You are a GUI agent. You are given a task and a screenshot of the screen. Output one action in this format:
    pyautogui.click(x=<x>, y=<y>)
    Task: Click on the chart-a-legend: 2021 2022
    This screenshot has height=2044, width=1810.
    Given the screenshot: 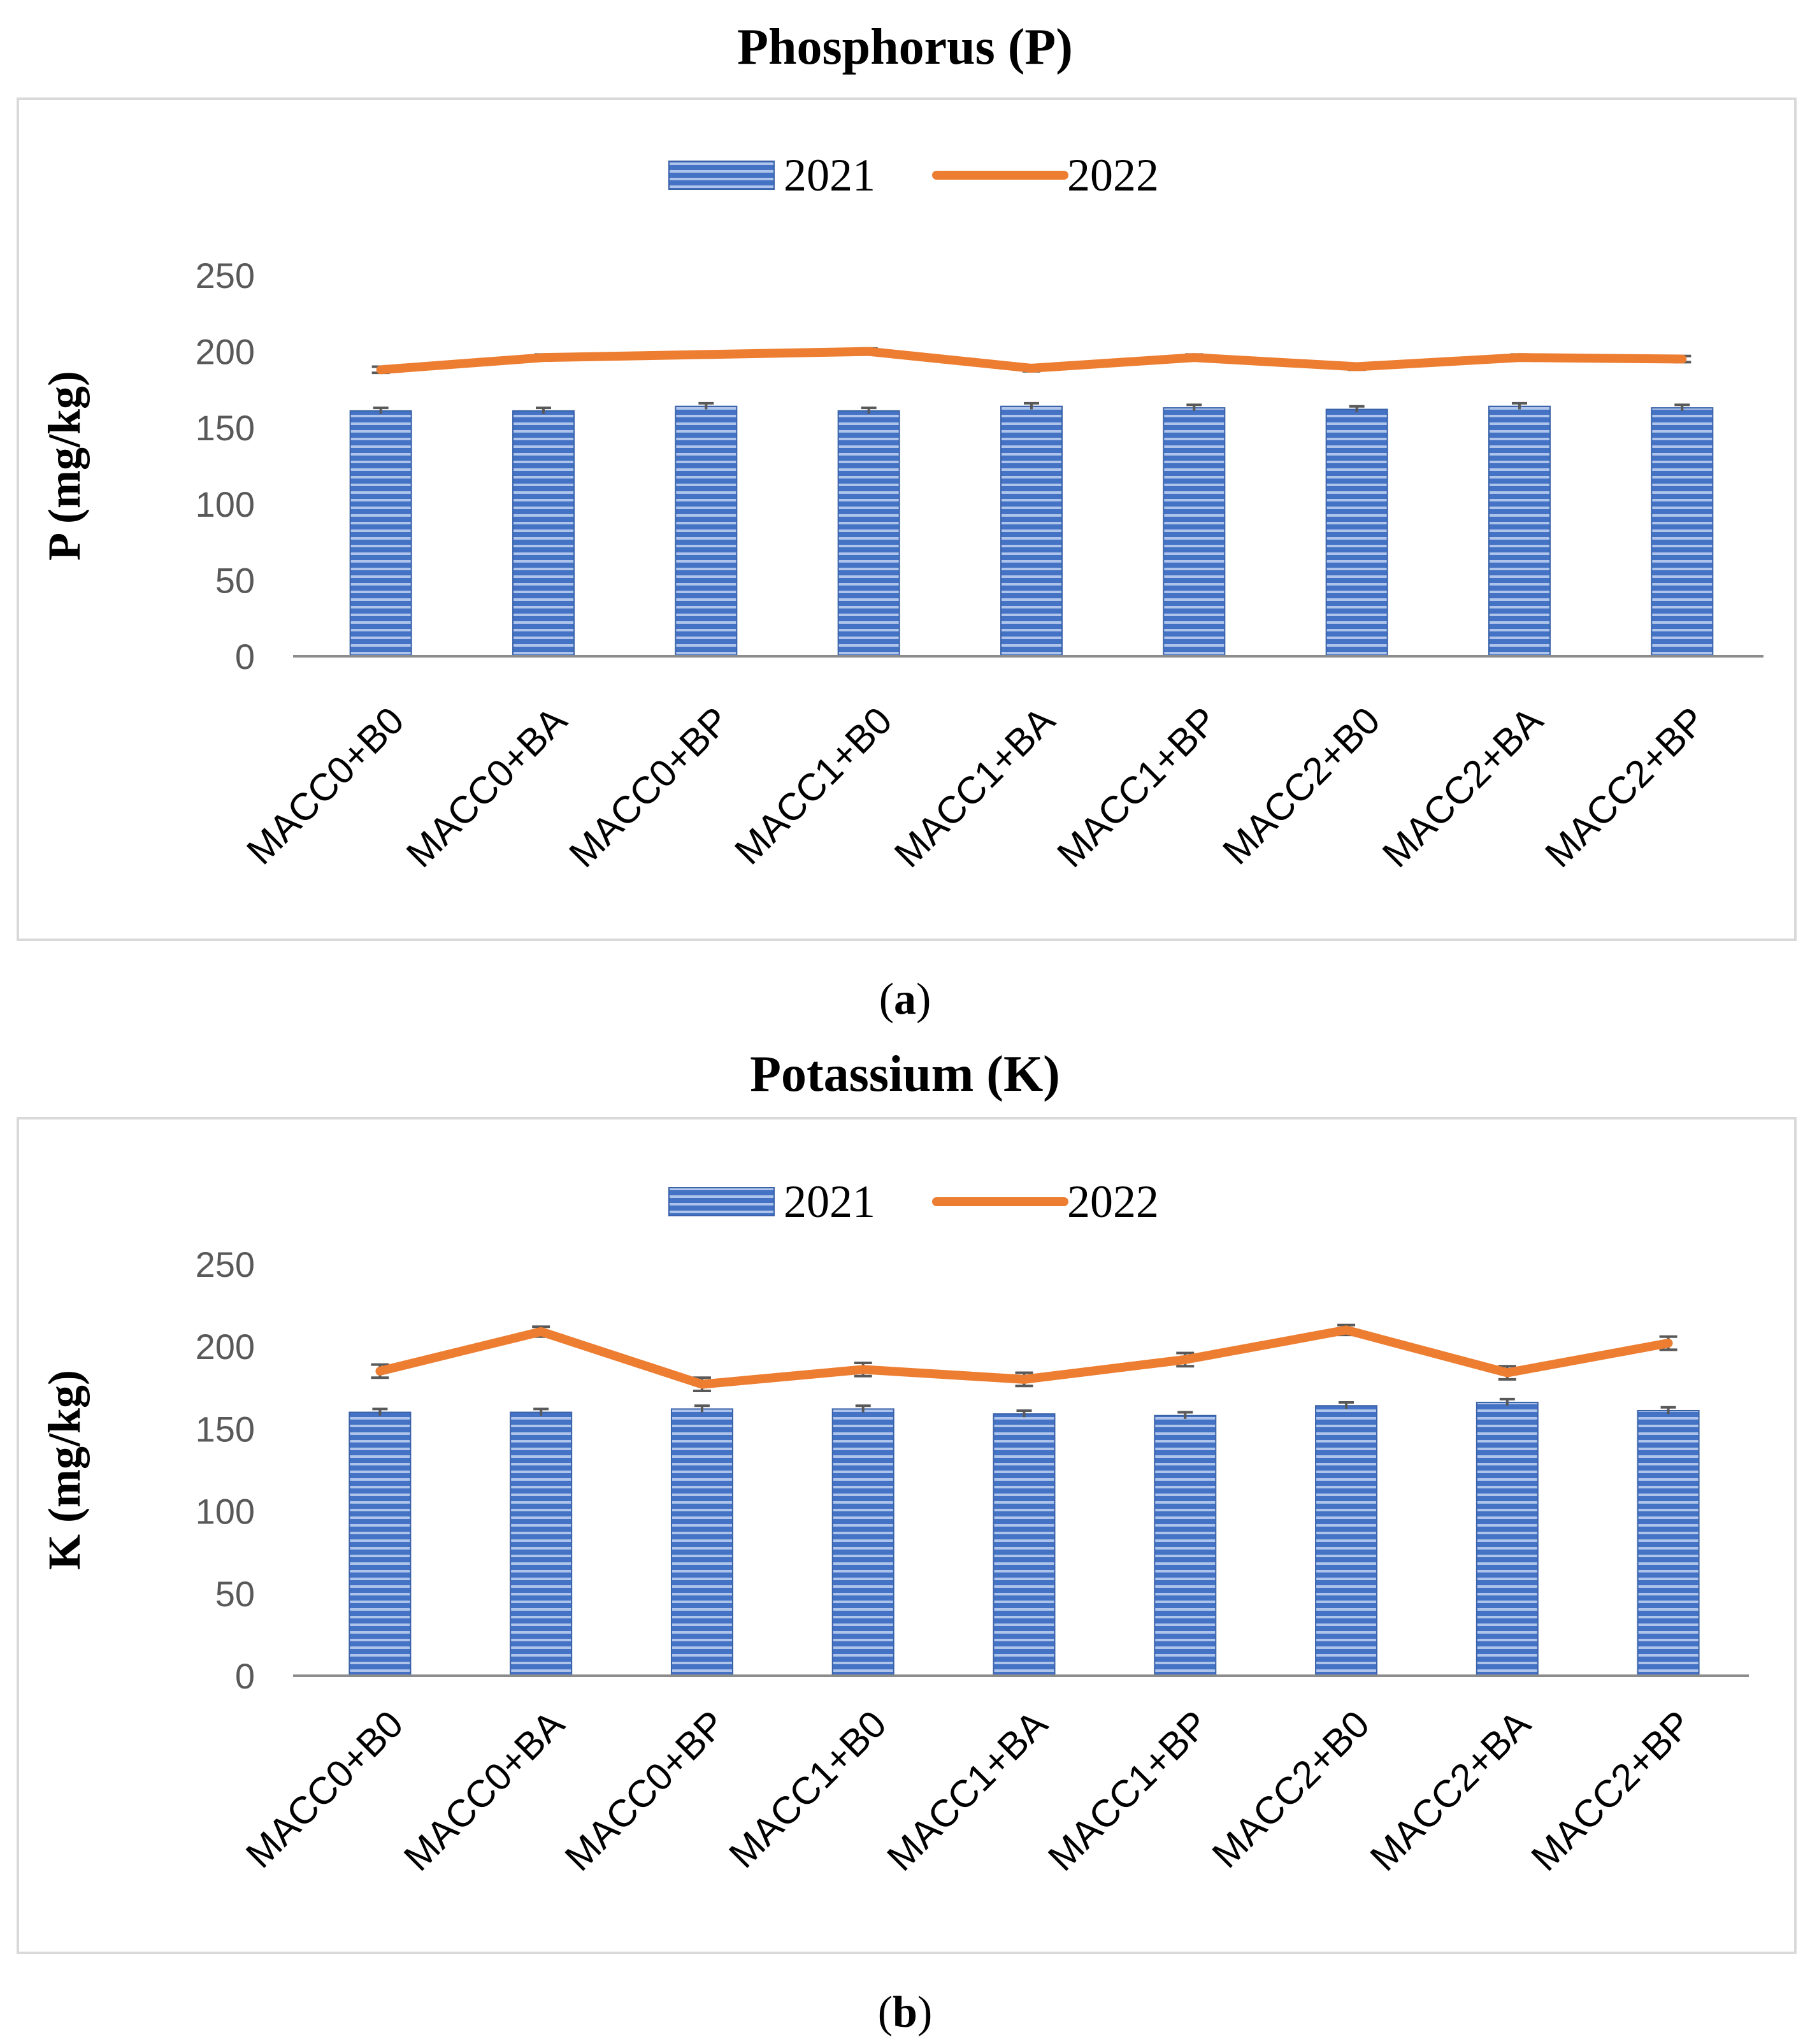 What is the action you would take?
    pyautogui.click(x=914, y=175)
    